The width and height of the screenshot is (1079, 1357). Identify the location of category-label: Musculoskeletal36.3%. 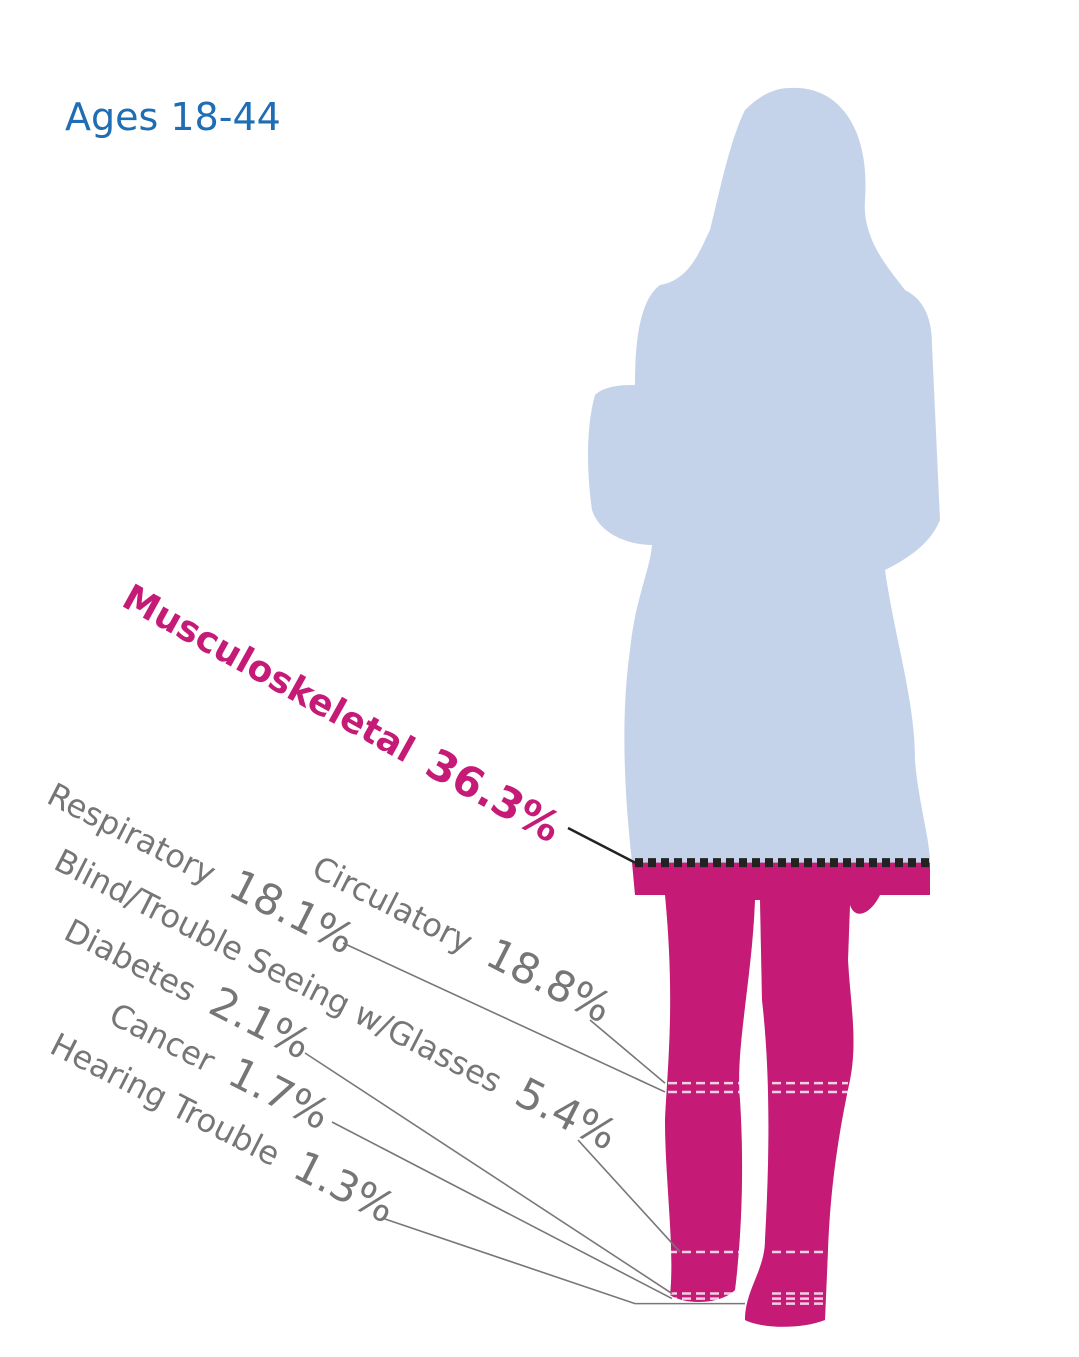
(342, 711).